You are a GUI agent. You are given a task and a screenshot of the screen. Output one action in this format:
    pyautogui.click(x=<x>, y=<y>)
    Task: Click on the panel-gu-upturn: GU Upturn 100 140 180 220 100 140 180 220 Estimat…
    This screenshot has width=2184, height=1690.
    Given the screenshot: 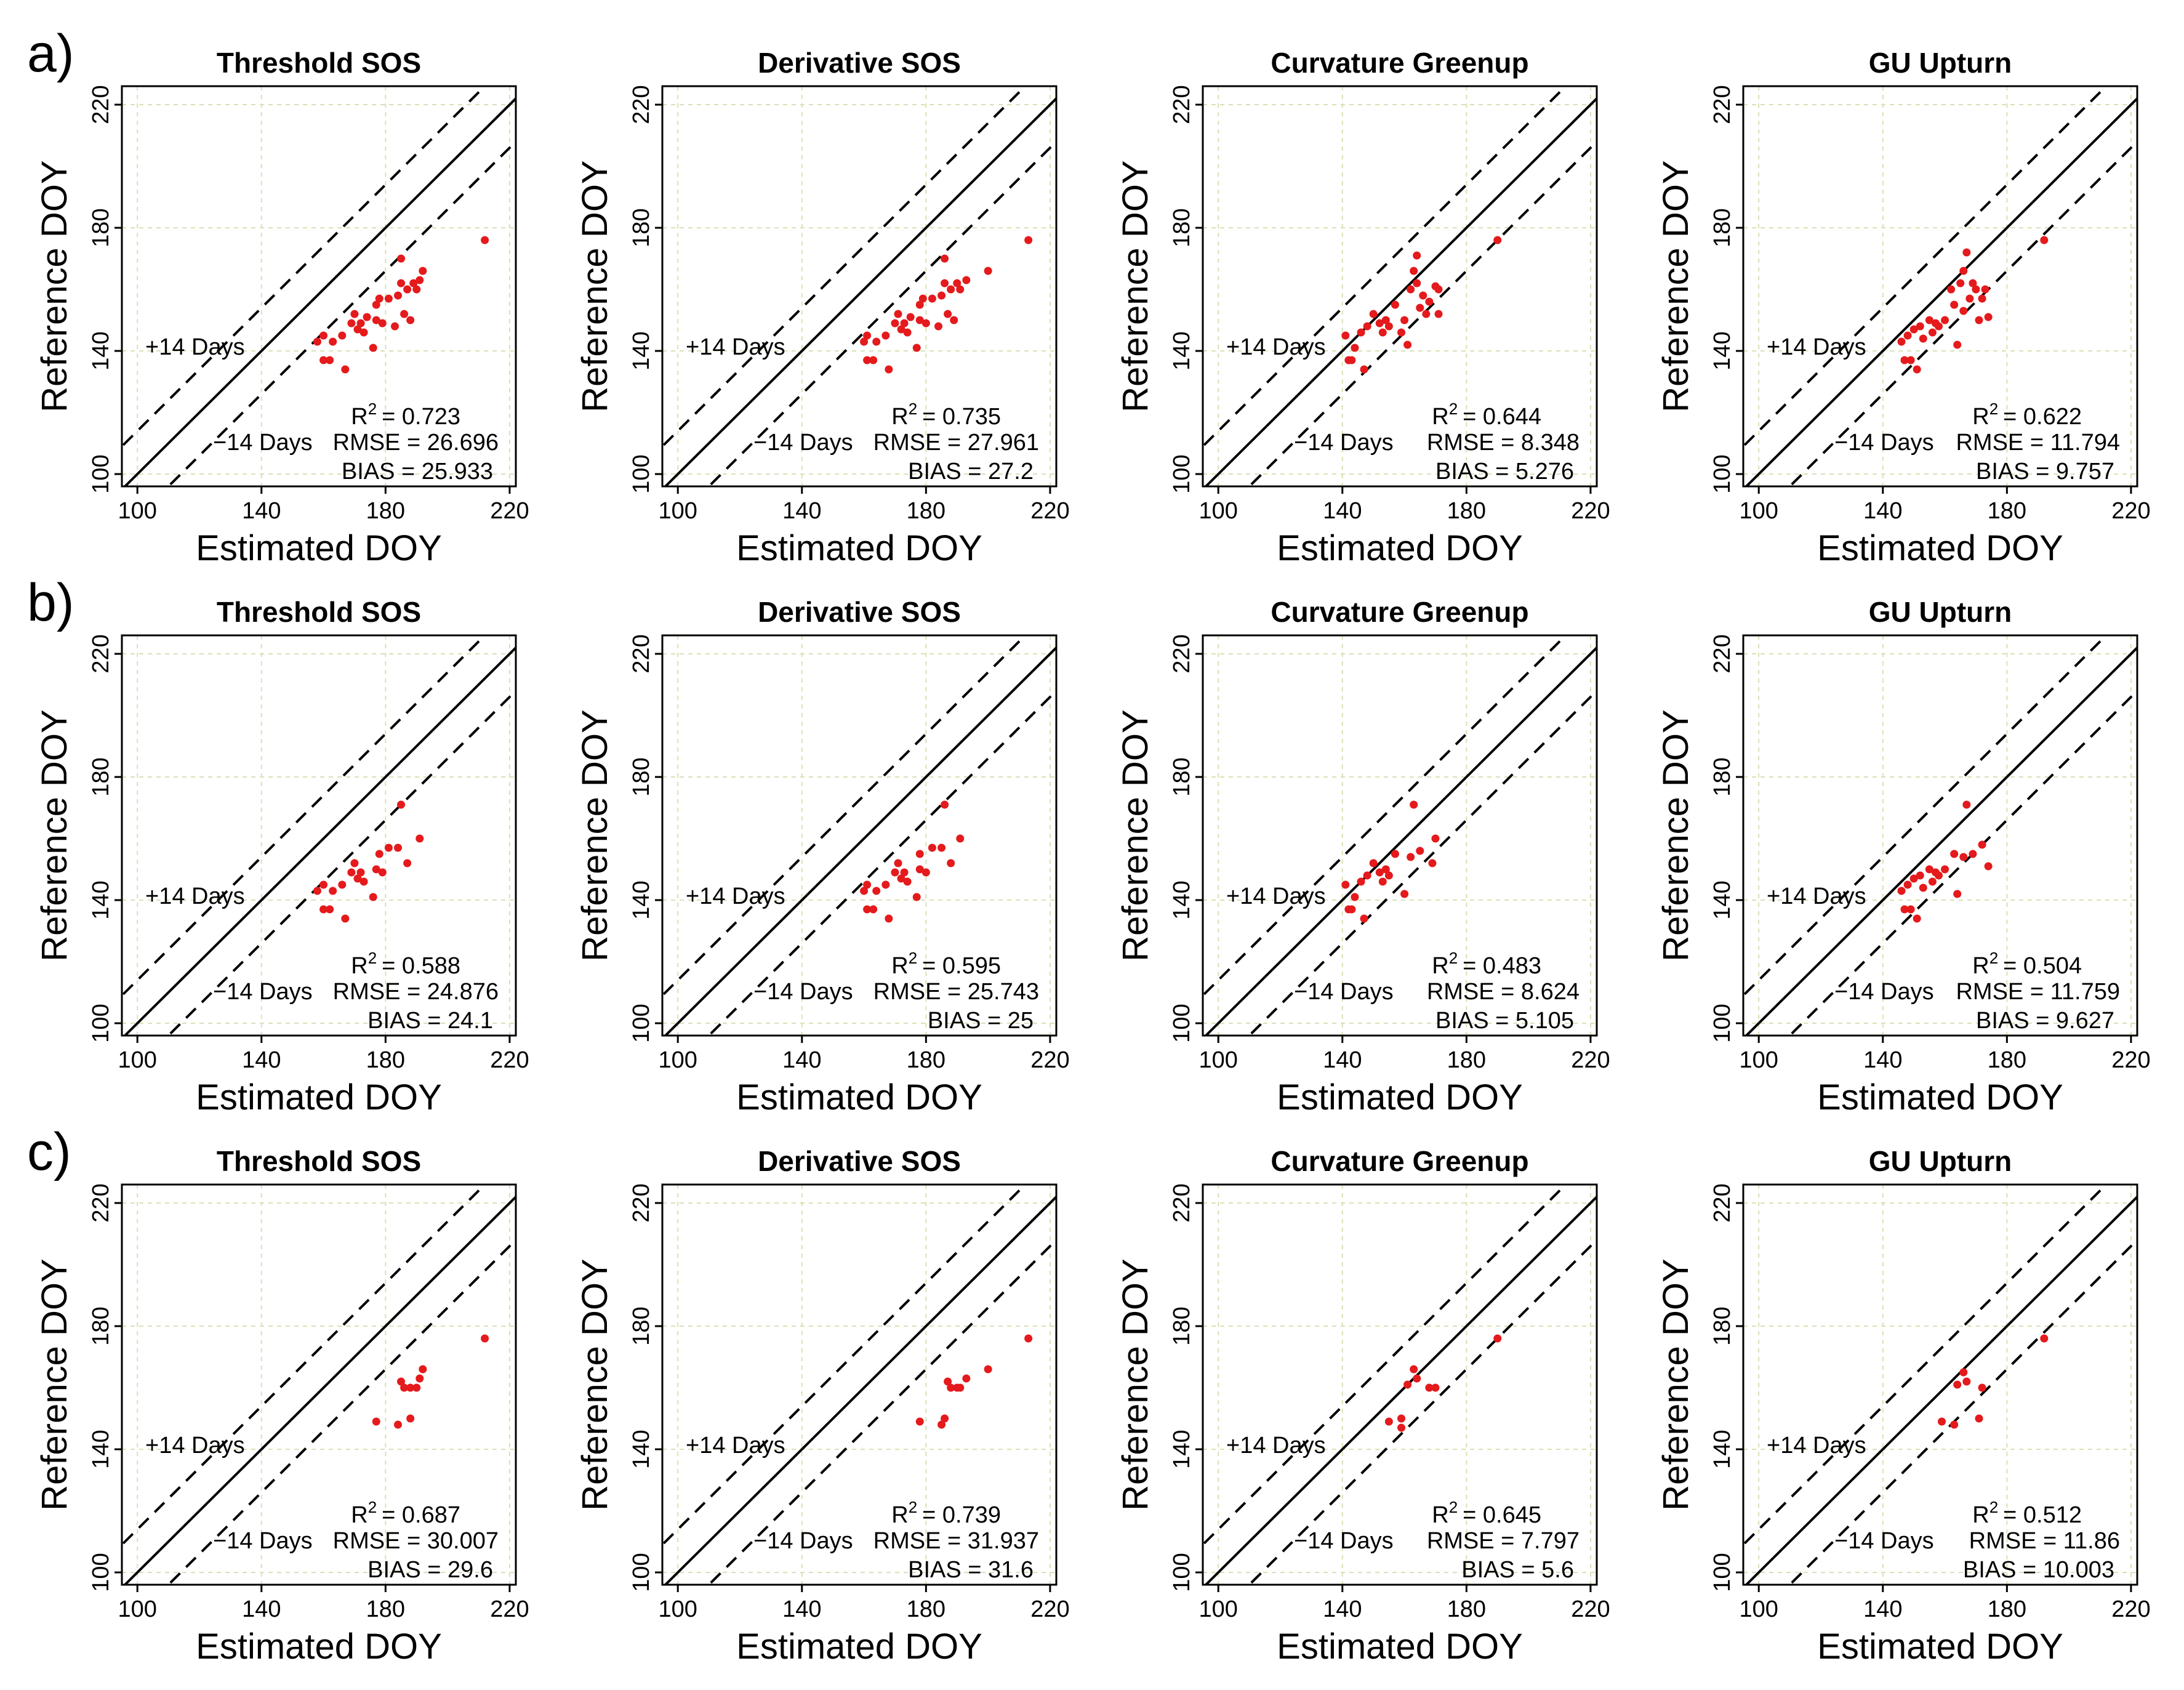 What is the action you would take?
    pyautogui.click(x=1904, y=856)
    